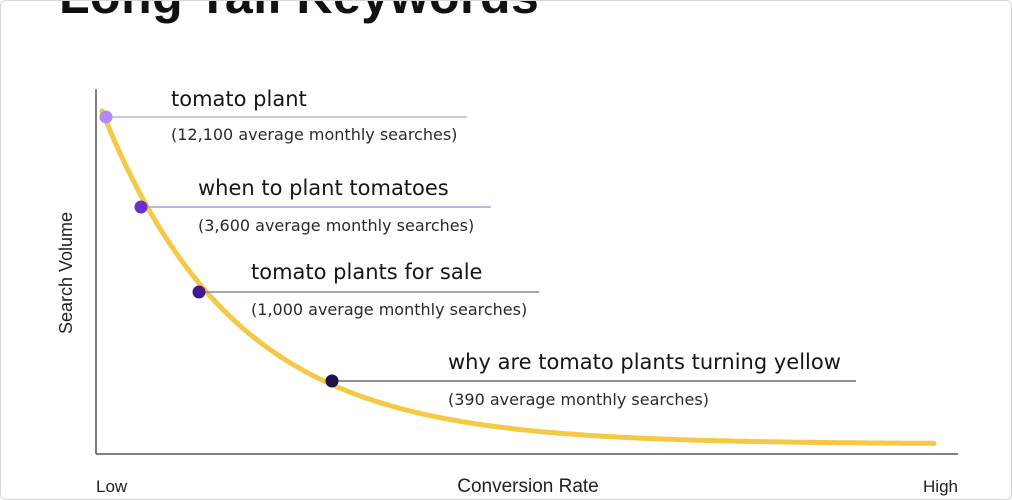 The width and height of the screenshot is (1012, 500). Describe the element at coordinates (314, 134) in the screenshot. I see `keyword-searches: (12,100 average monthly searches)` at that location.